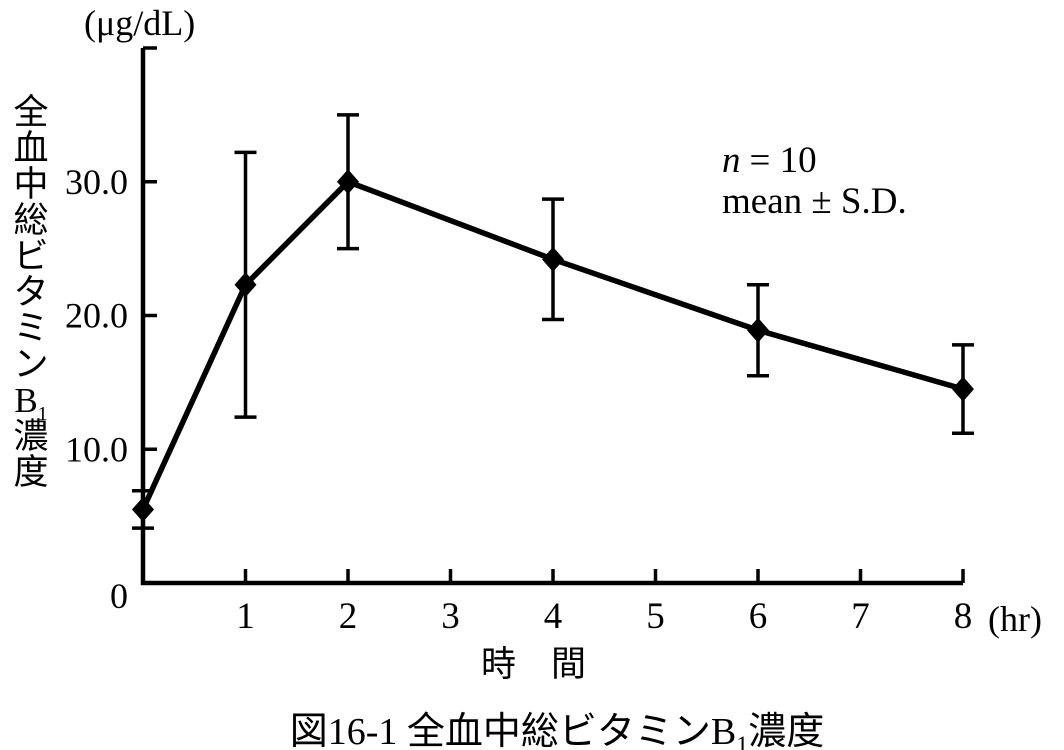 This screenshot has width=1064, height=750. What do you see at coordinates (786, 730) in the screenshot?
I see `caption-suffix: 濃度` at bounding box center [786, 730].